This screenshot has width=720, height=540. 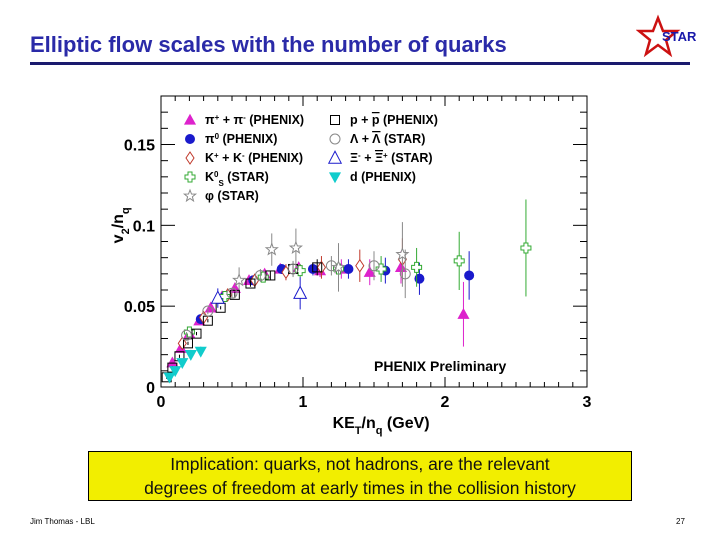 I want to click on legend-label-part: p, so click(x=376, y=120).